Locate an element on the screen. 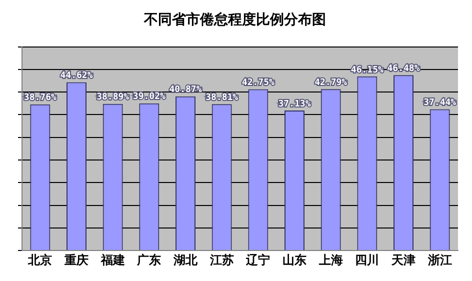  x-tick-label: 山东 is located at coordinates (294, 259).